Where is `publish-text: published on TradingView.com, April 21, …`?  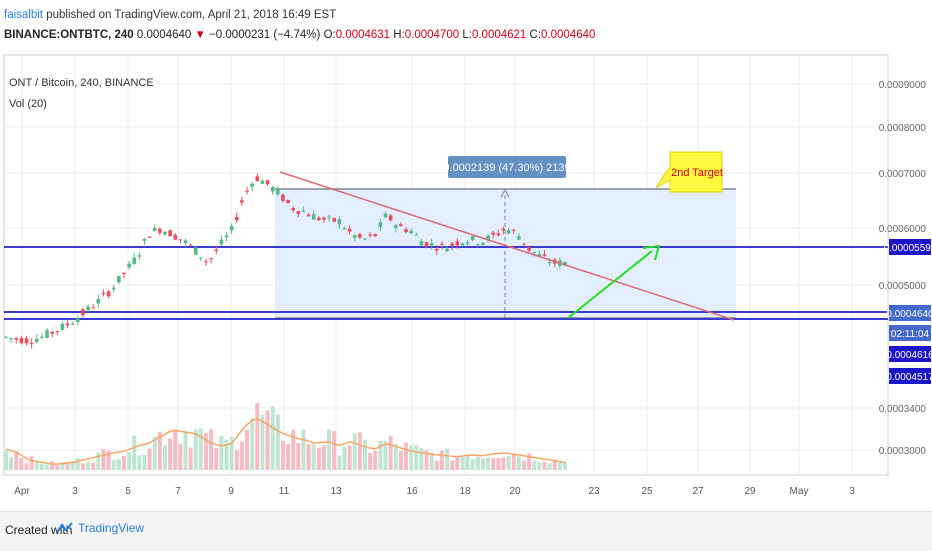
publish-text: published on TradingView.com, April 21, … is located at coordinates (191, 15).